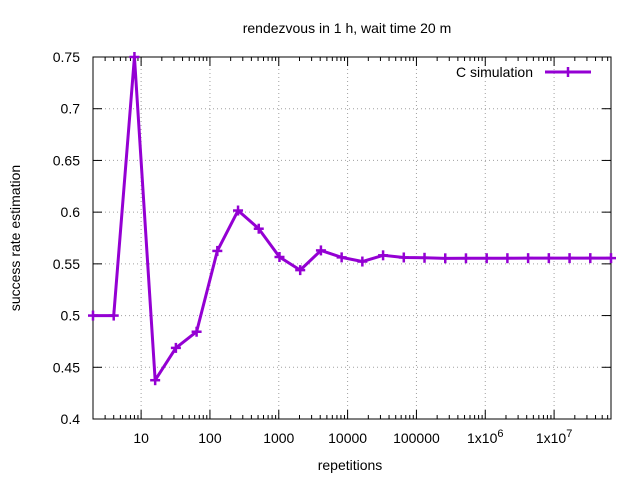  What do you see at coordinates (278, 438) in the screenshot?
I see `x-tick-label: 1000` at bounding box center [278, 438].